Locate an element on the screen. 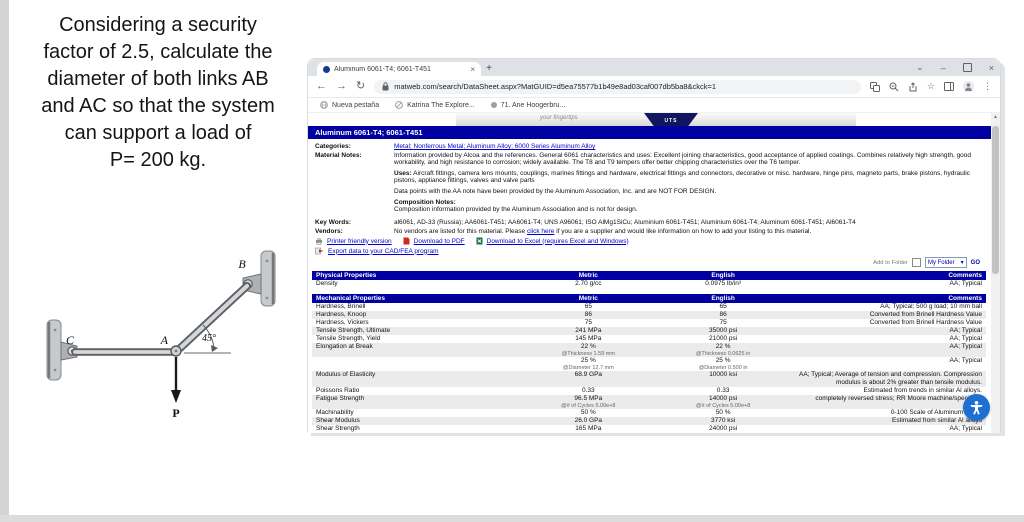  property-cell-english: 65 is located at coordinates (723, 306).